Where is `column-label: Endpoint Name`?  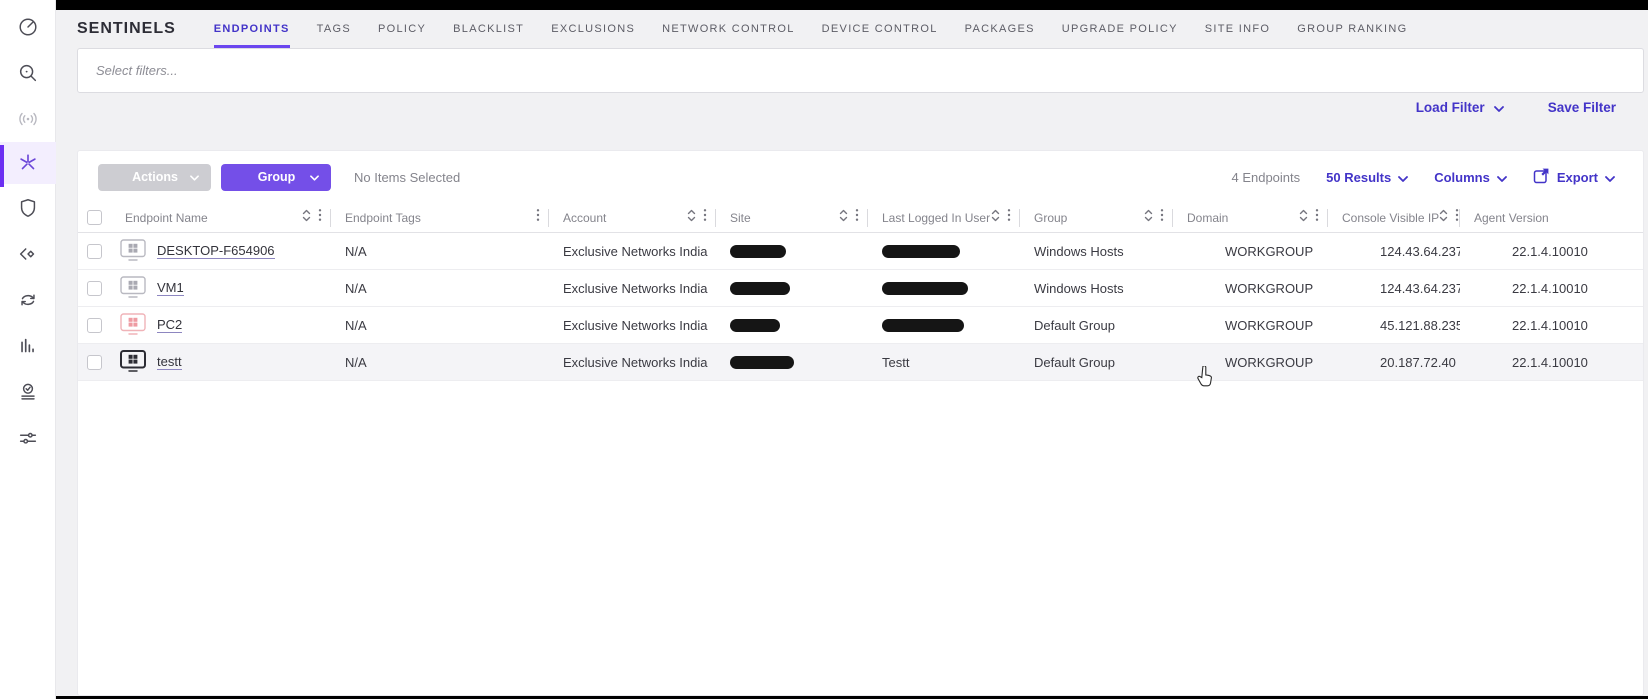 column-label: Endpoint Name is located at coordinates (166, 217).